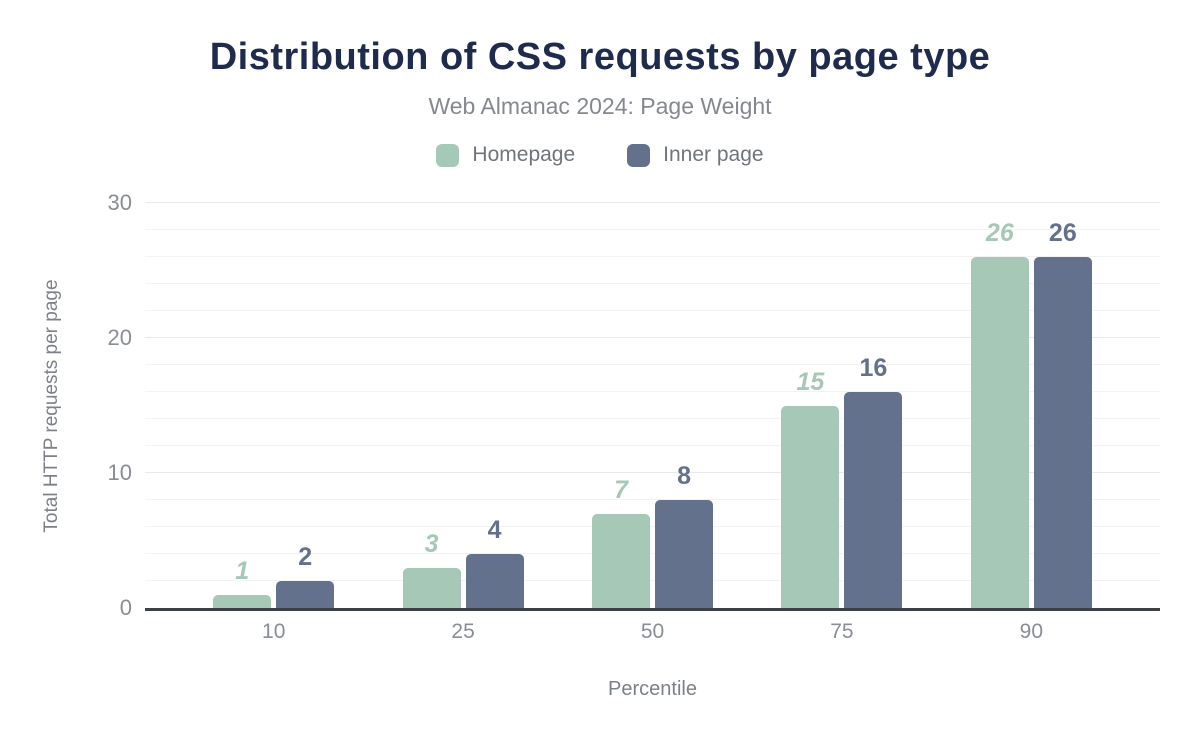  I want to click on bar-inner-page-p75: 16, so click(873, 481).